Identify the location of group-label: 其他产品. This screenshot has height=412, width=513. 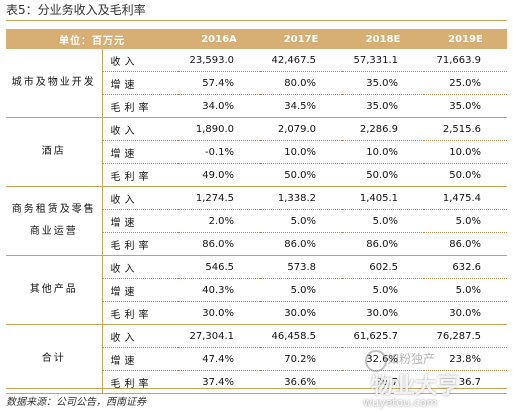
(54, 290).